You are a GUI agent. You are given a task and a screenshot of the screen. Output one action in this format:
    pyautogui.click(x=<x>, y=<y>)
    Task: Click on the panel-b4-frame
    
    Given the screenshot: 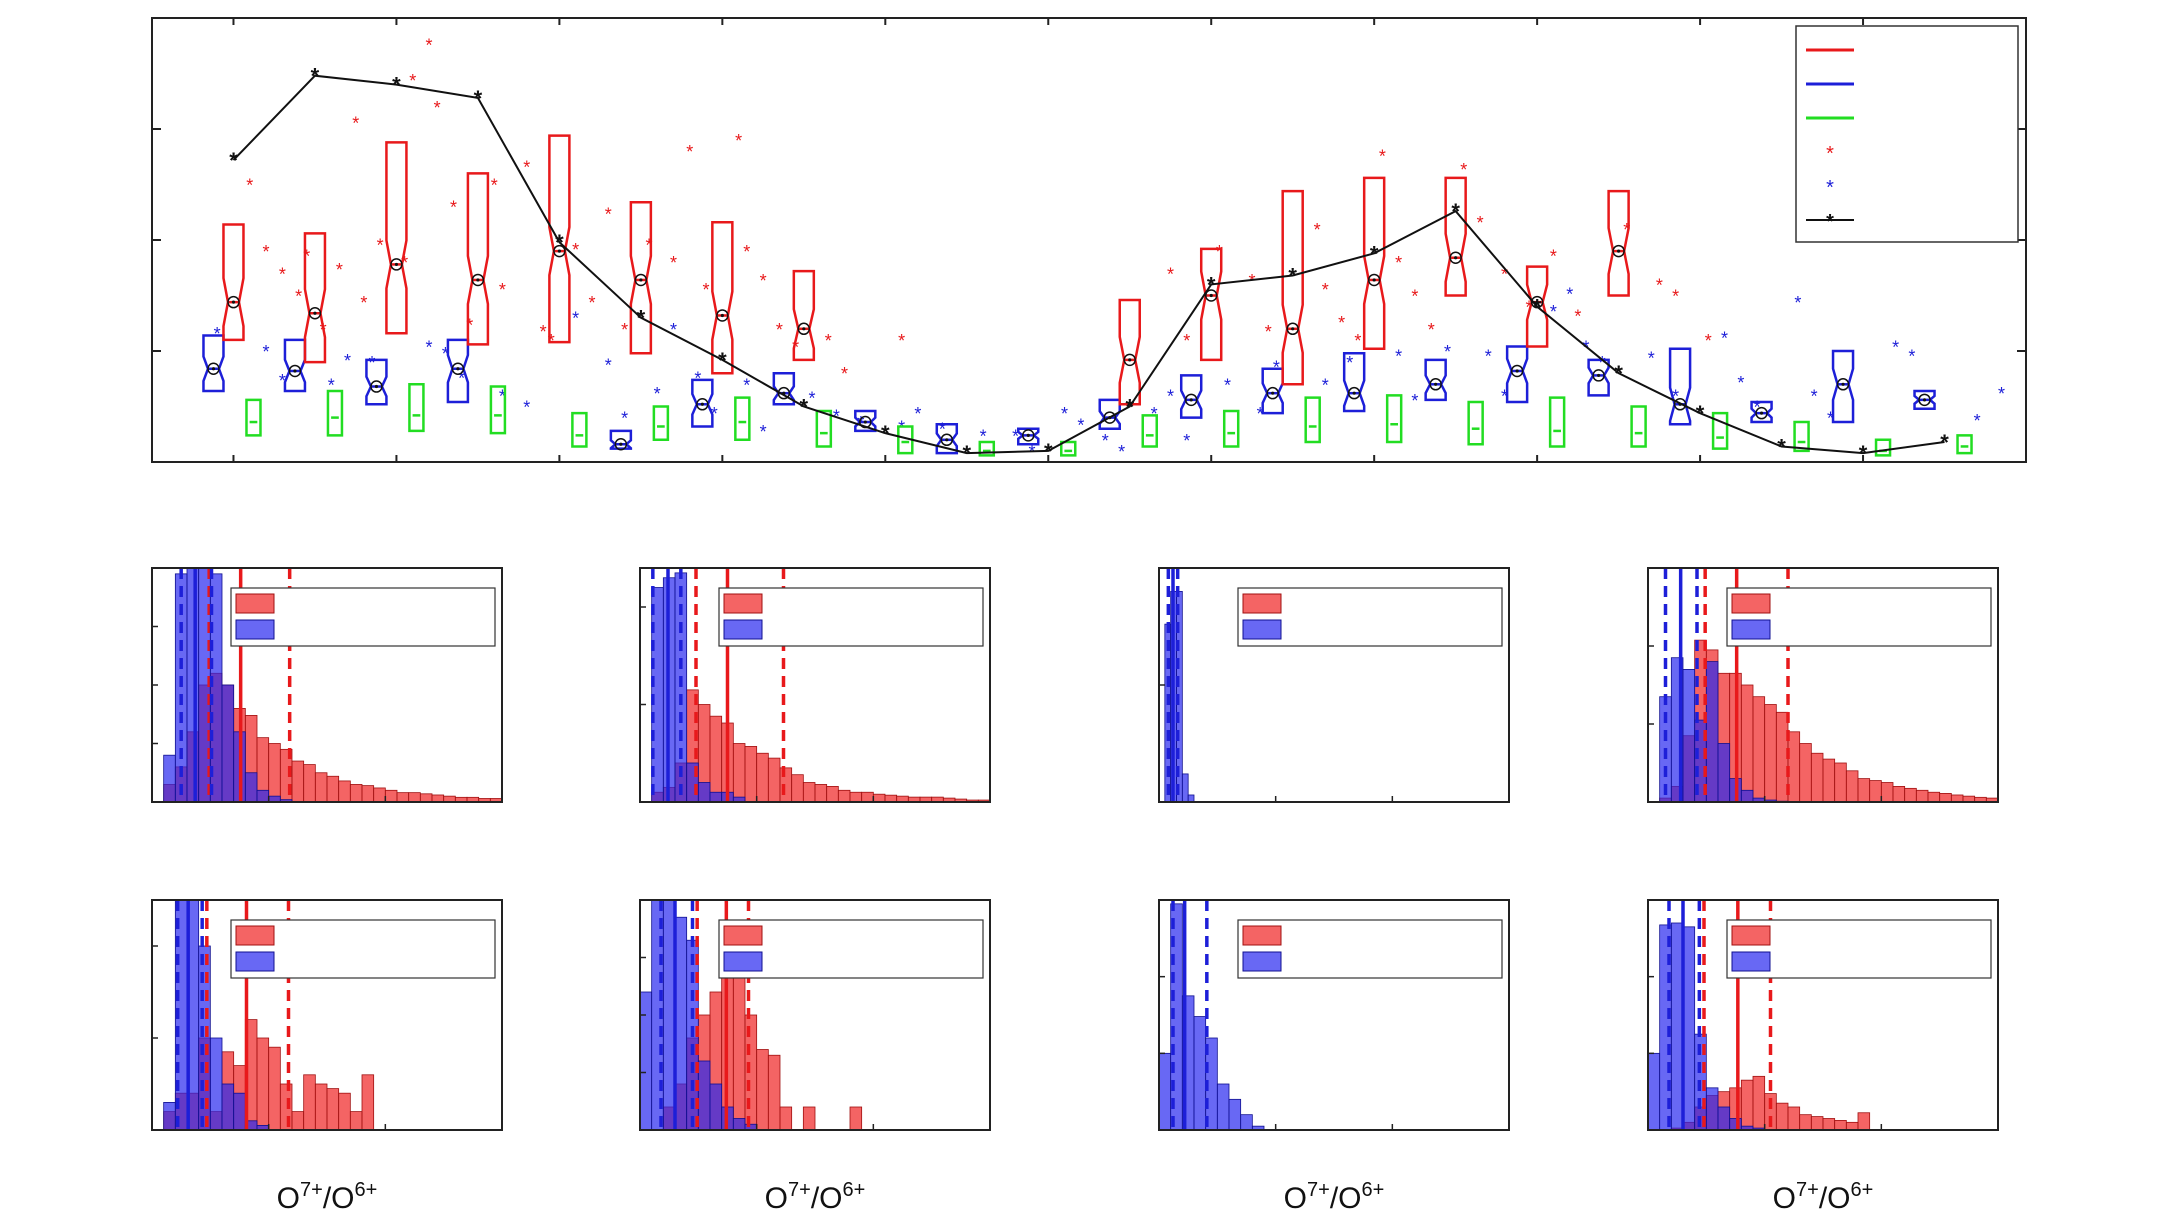 What is the action you would take?
    pyautogui.click(x=1823, y=685)
    